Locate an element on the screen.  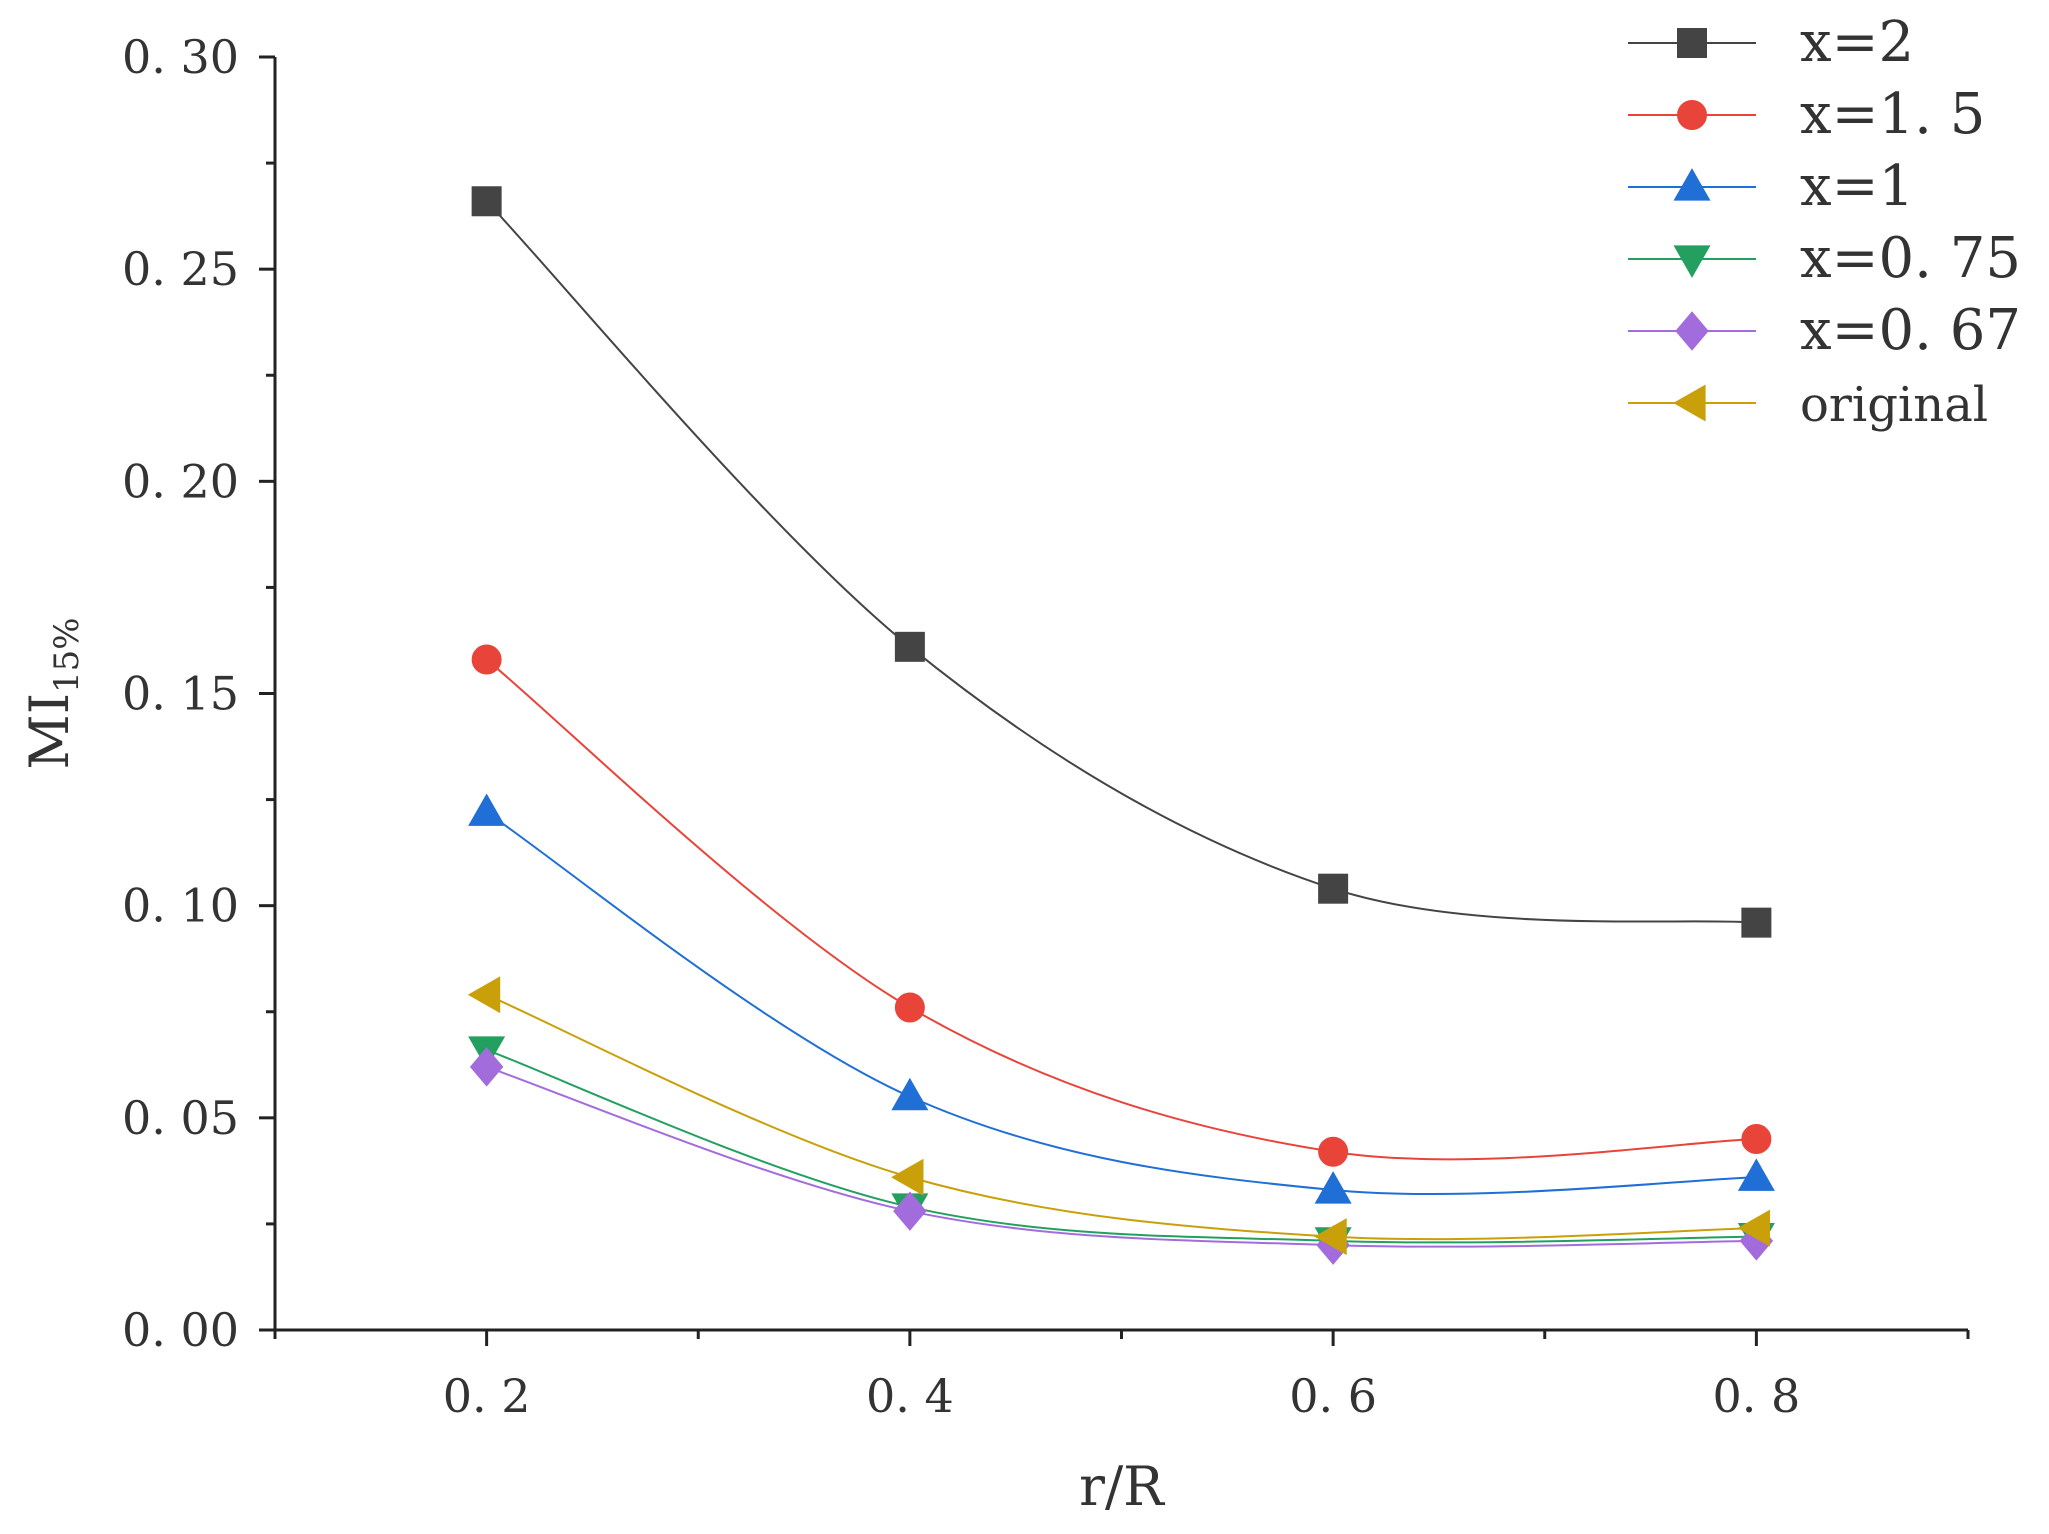
y-tick-label: 0. 05 is located at coordinates (180, 1118).